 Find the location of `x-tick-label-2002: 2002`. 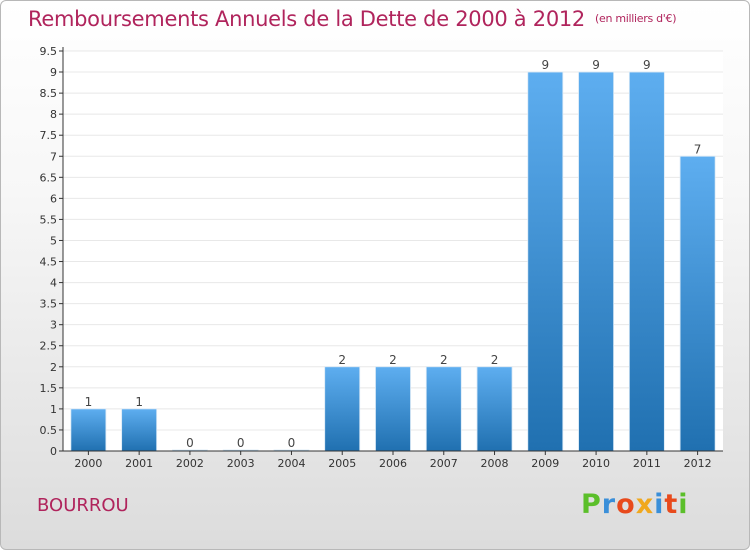

x-tick-label-2002: 2002 is located at coordinates (190, 463).